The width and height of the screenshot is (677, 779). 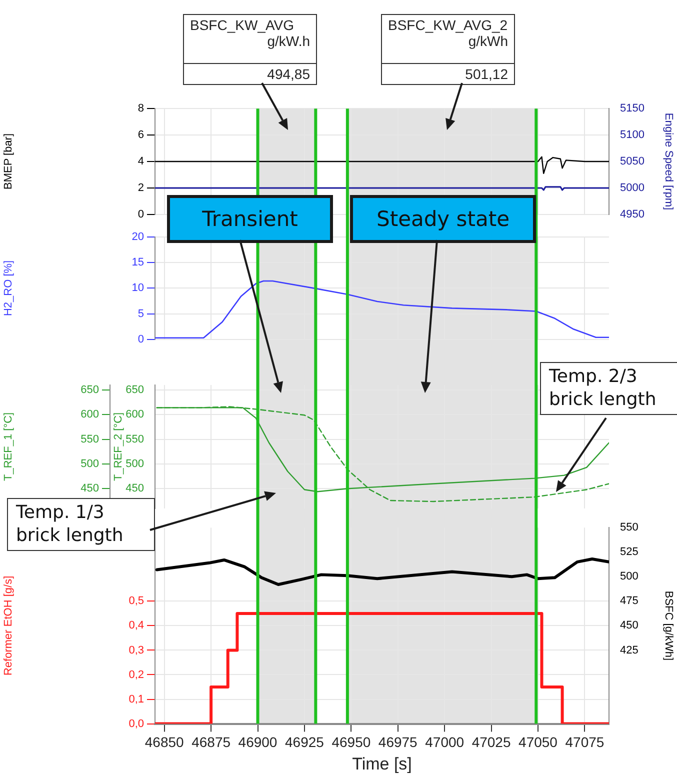 What do you see at coordinates (8, 161) in the screenshot?
I see `y-axis-title: BMEP [bar]` at bounding box center [8, 161].